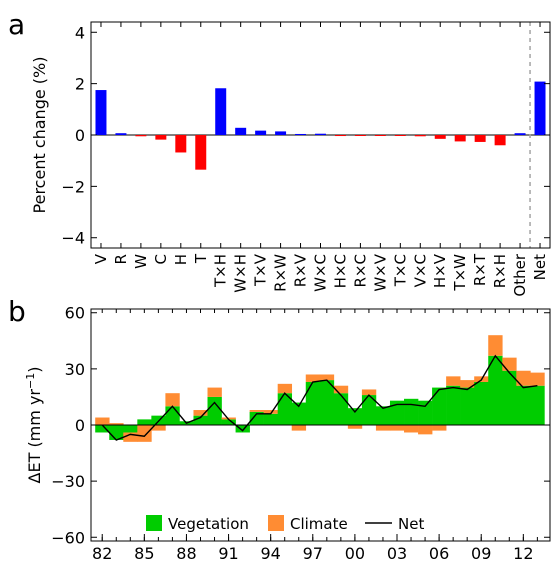 Image resolution: width=553 pixels, height=561 pixels. What do you see at coordinates (480, 269) in the screenshot?
I see `x-tick-label-a: R×T` at bounding box center [480, 269].